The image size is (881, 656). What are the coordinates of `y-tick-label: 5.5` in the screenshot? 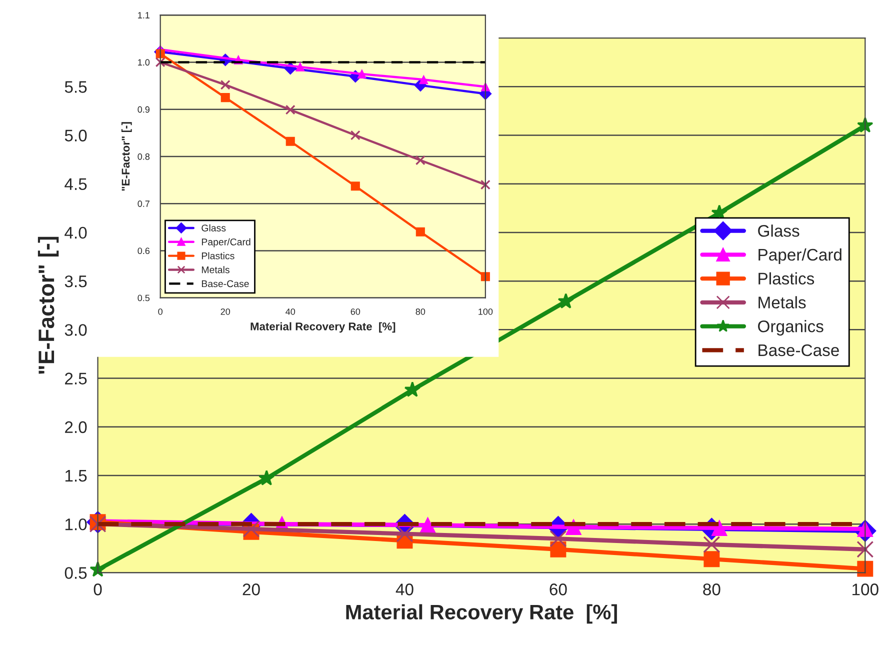 It's located at (75, 87).